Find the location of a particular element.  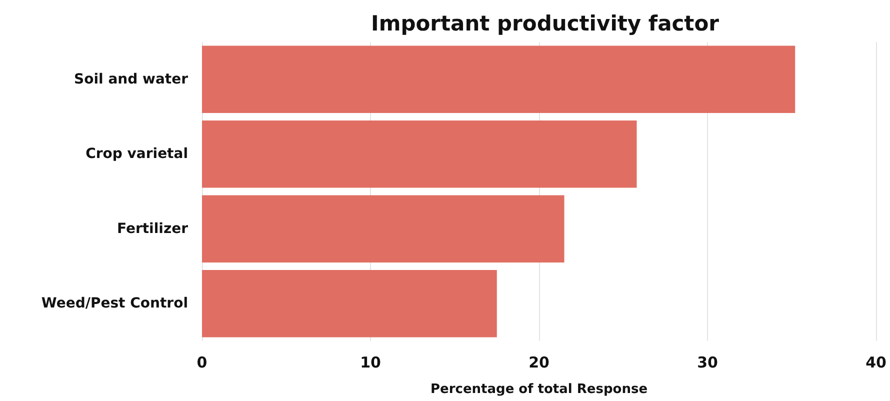

y-tick-label: Weed/Pest Control is located at coordinates (114, 304).